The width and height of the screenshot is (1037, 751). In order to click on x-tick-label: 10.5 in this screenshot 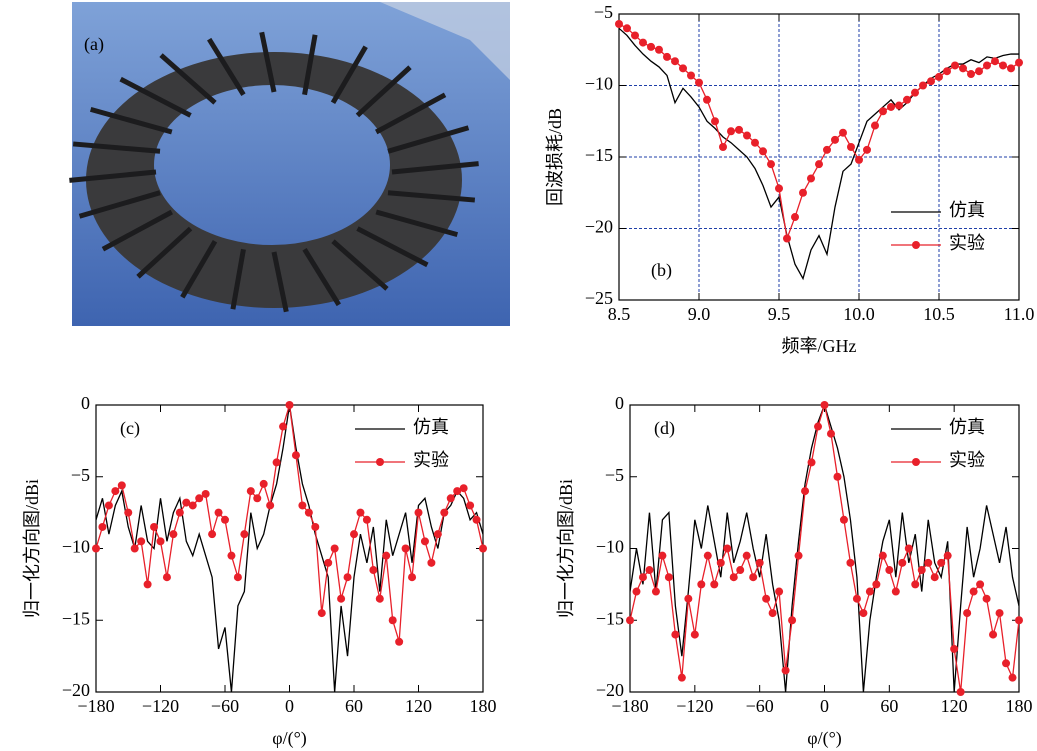, I will do `click(939, 314)`.